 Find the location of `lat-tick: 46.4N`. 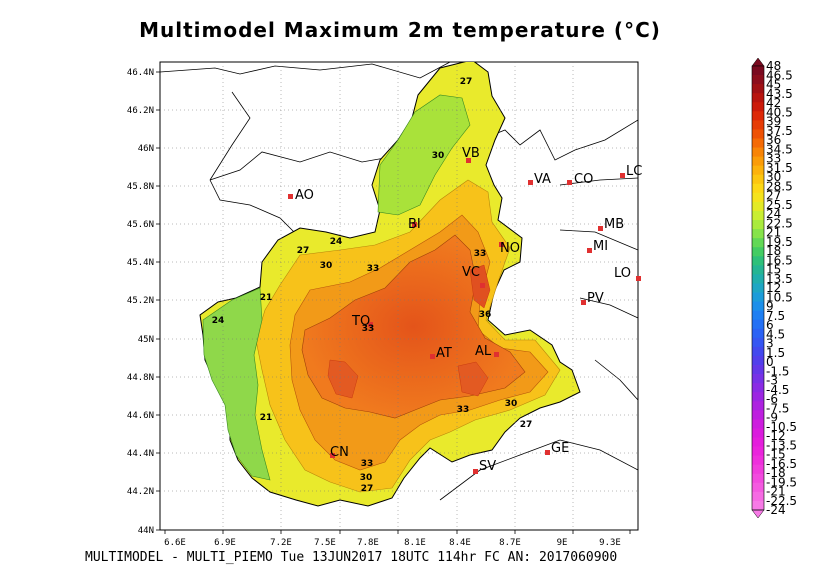

lat-tick: 46.4N is located at coordinates (140, 73).